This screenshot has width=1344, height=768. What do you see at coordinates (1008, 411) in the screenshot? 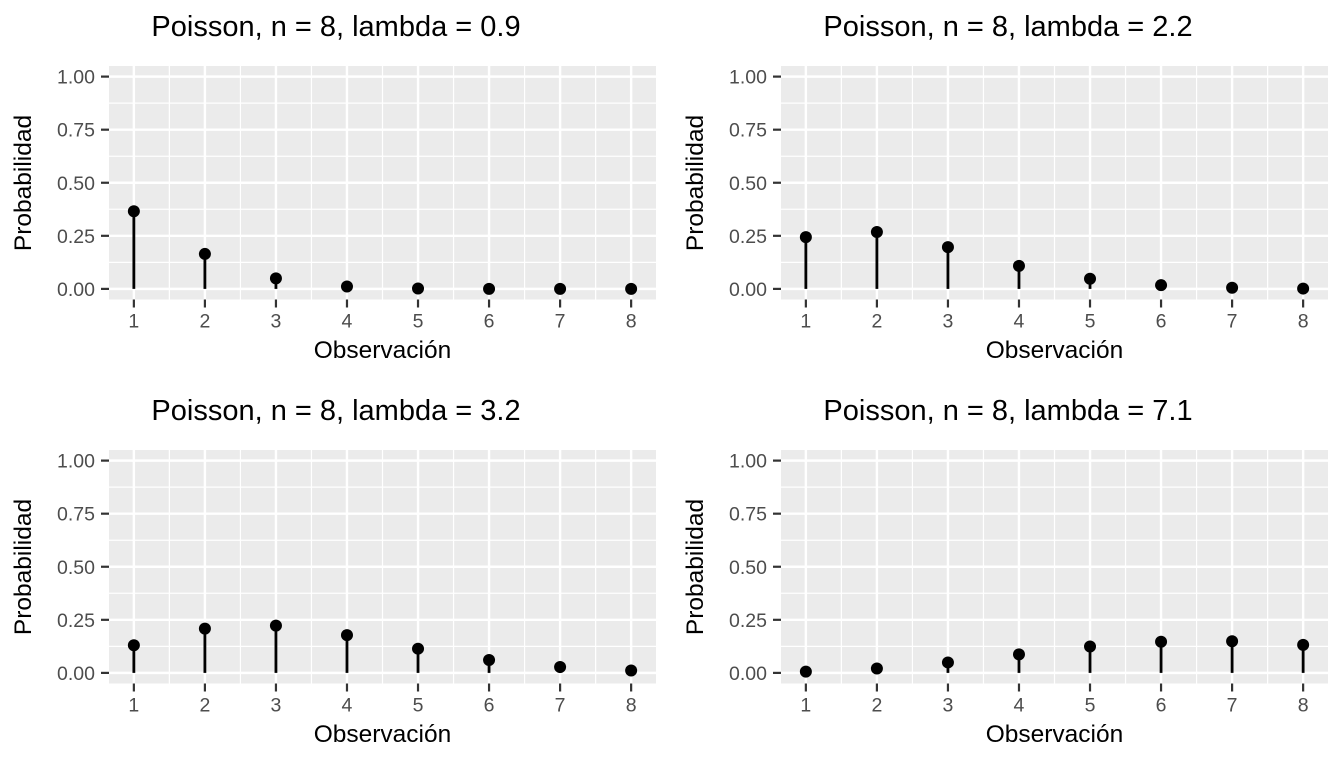
I see `plot-title: Poisson, n = 8, lambda = 7.1` at bounding box center [1008, 411].